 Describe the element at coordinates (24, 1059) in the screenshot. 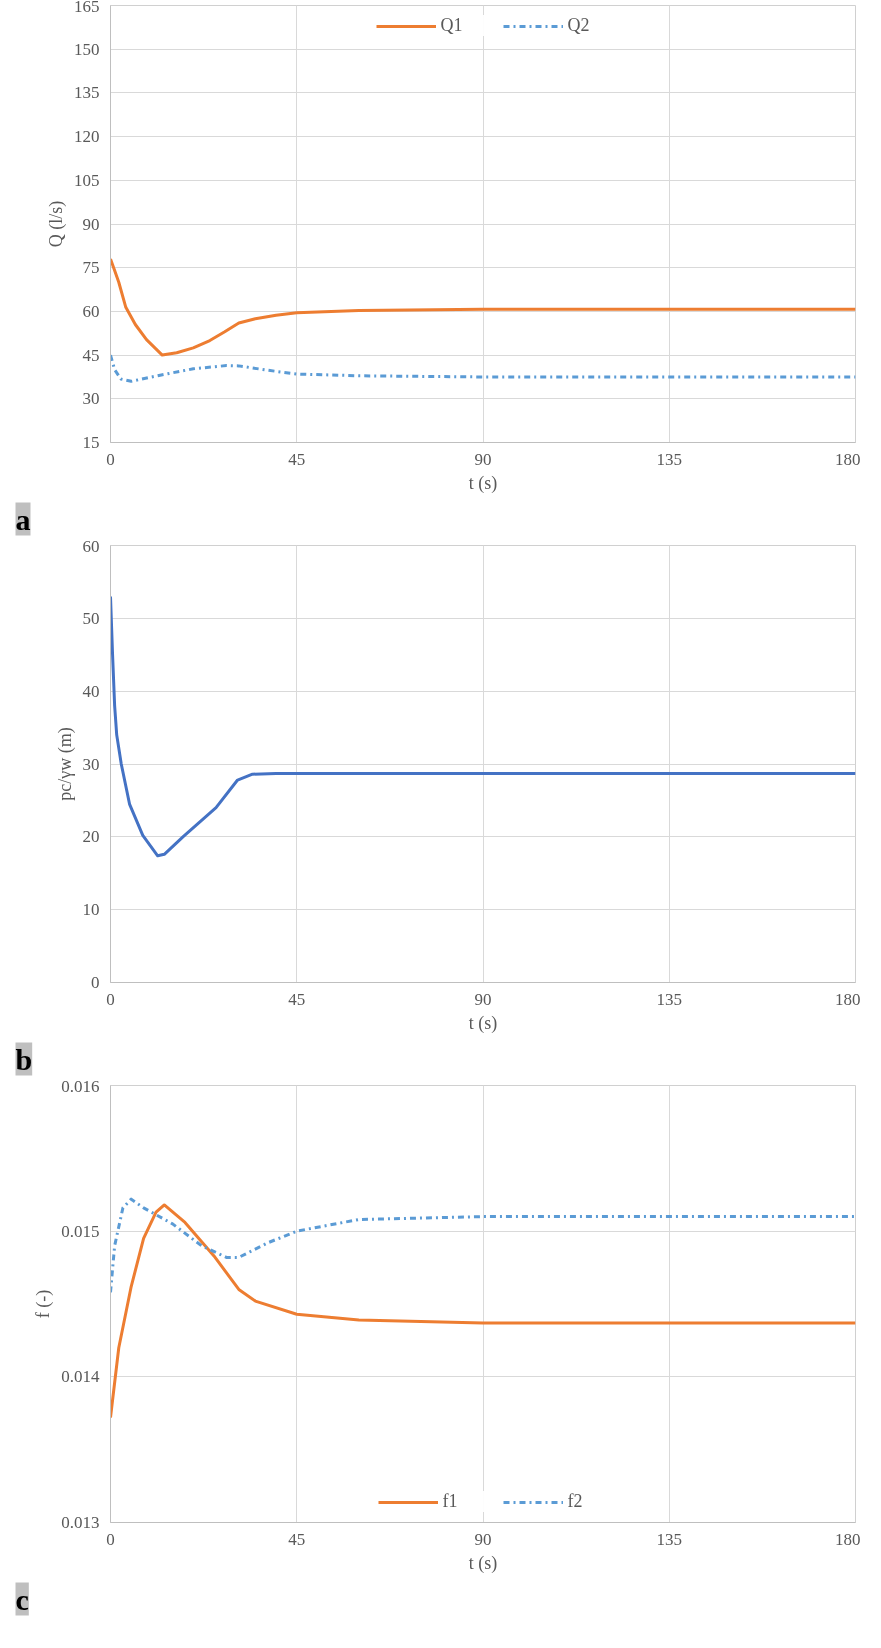

I see `text: b` at that location.